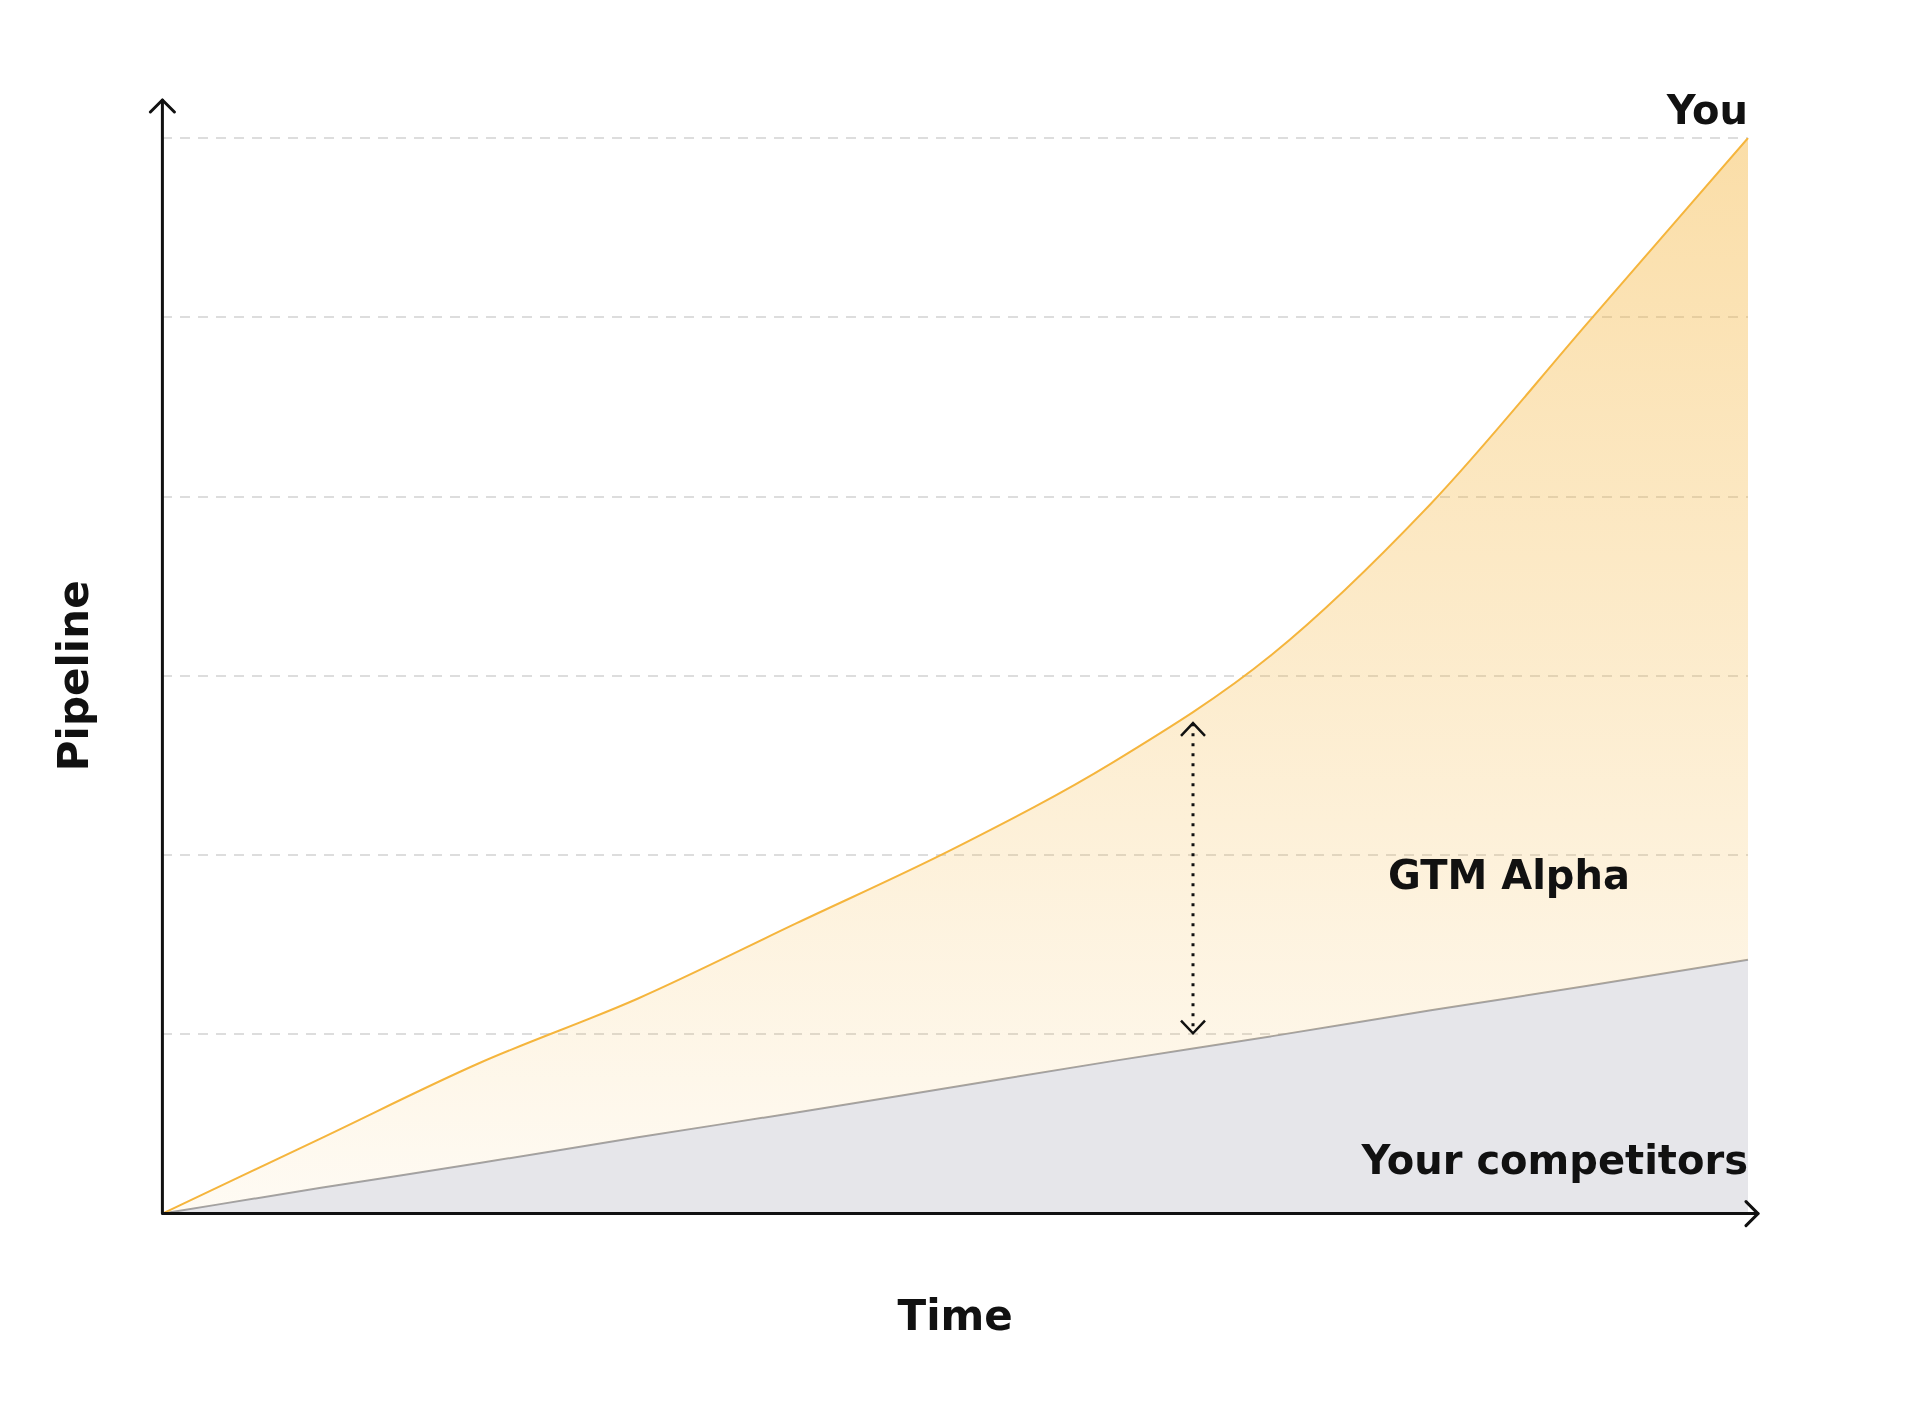 This screenshot has height=1405, width=1920. What do you see at coordinates (955, 1315) in the screenshot?
I see `x-axis-title: Time` at bounding box center [955, 1315].